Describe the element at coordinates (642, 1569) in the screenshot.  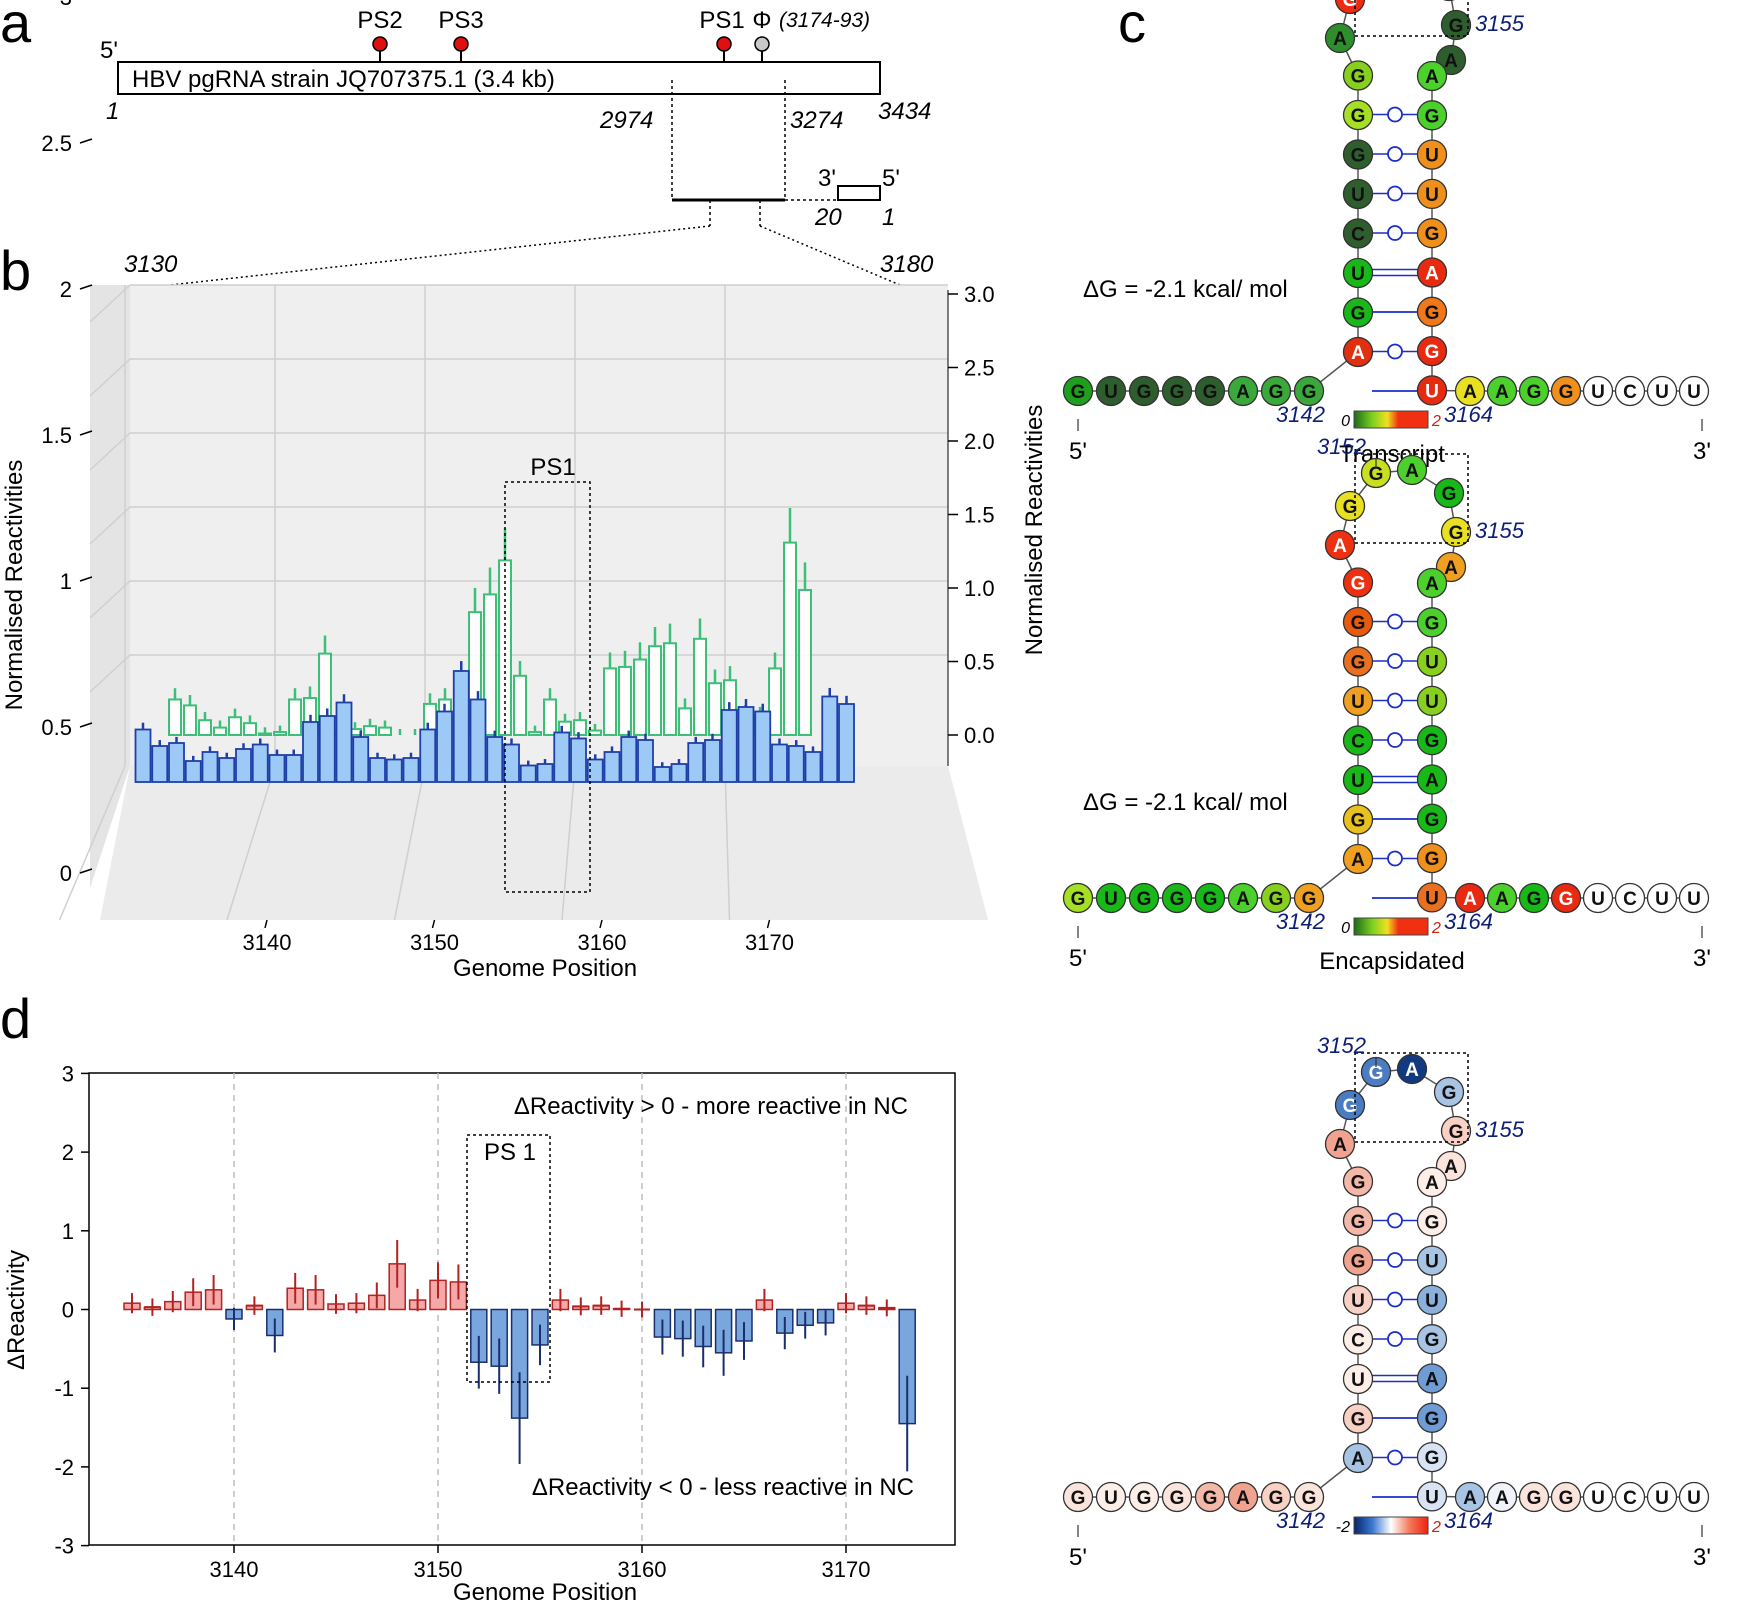
I see `d-x-tick-label: 3160` at that location.